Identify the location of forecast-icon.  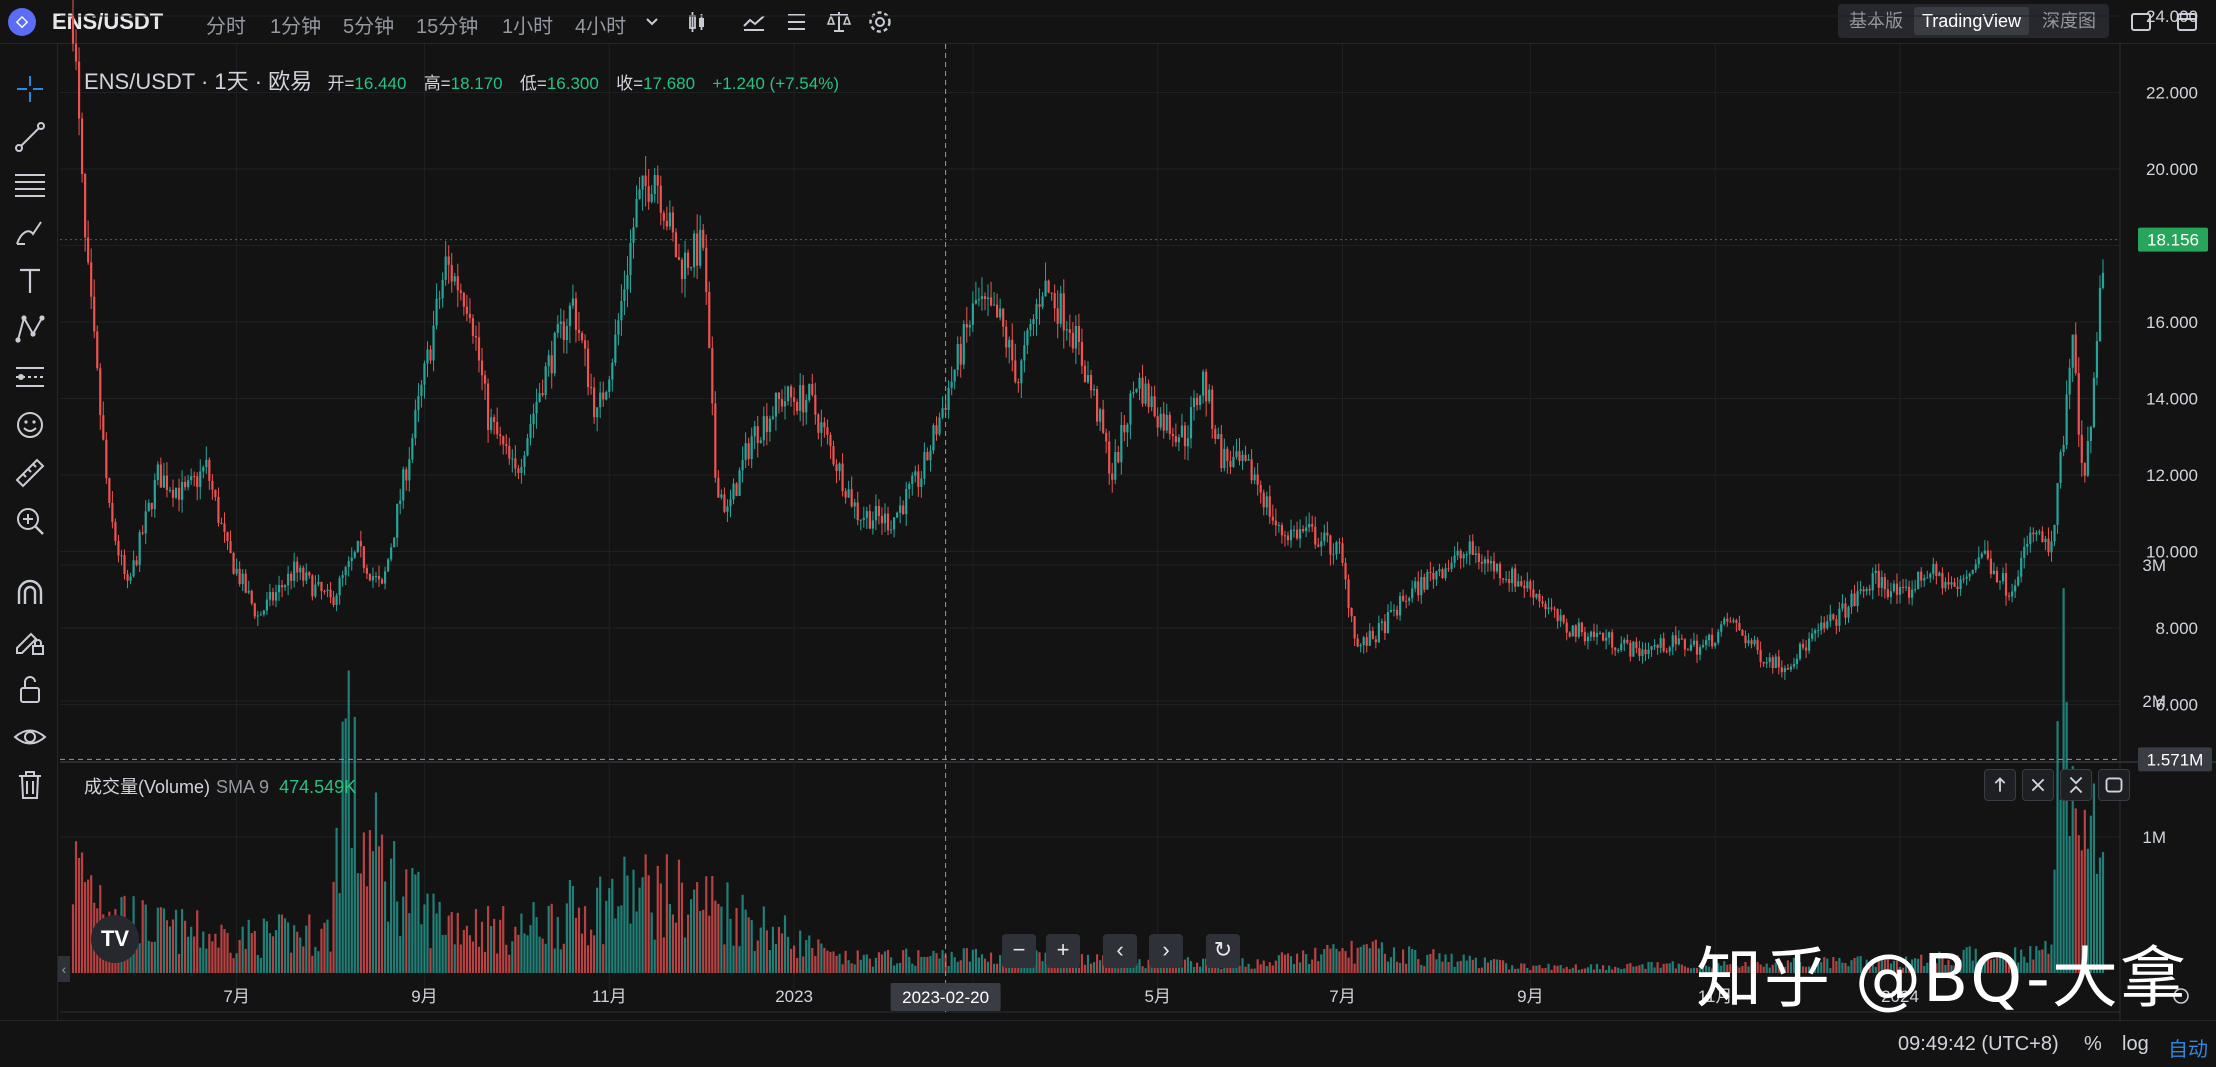
(30, 377).